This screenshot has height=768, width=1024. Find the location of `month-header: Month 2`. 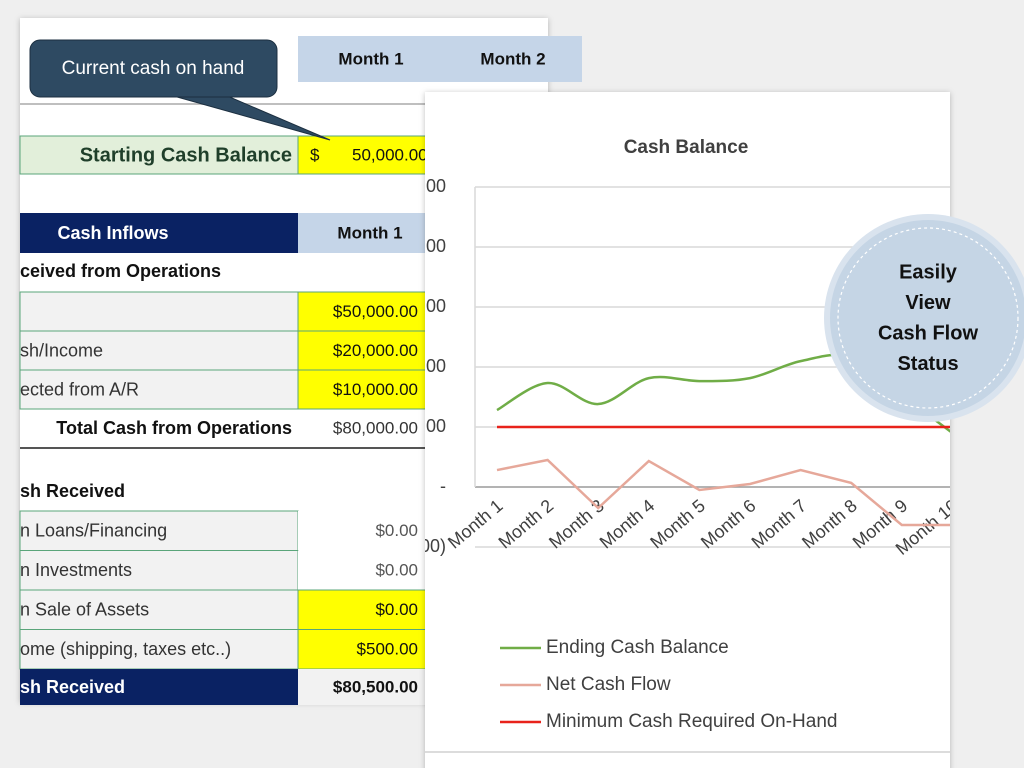

month-header: Month 2 is located at coordinates (512, 58).